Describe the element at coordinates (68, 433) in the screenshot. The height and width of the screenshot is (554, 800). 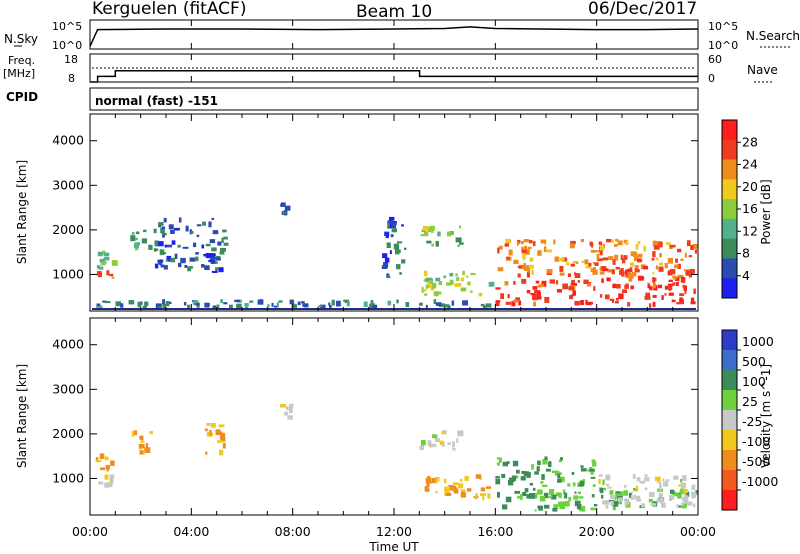
I see `y-tick-label: 2000` at that location.